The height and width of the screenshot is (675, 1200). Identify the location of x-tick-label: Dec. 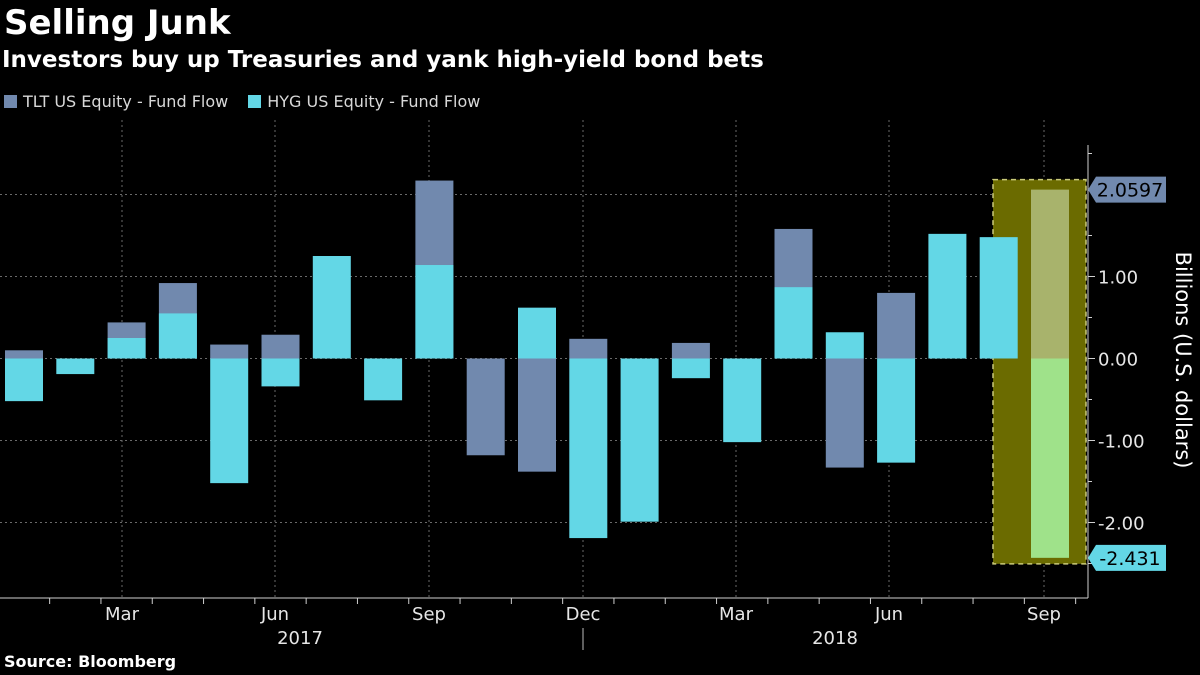
(583, 614).